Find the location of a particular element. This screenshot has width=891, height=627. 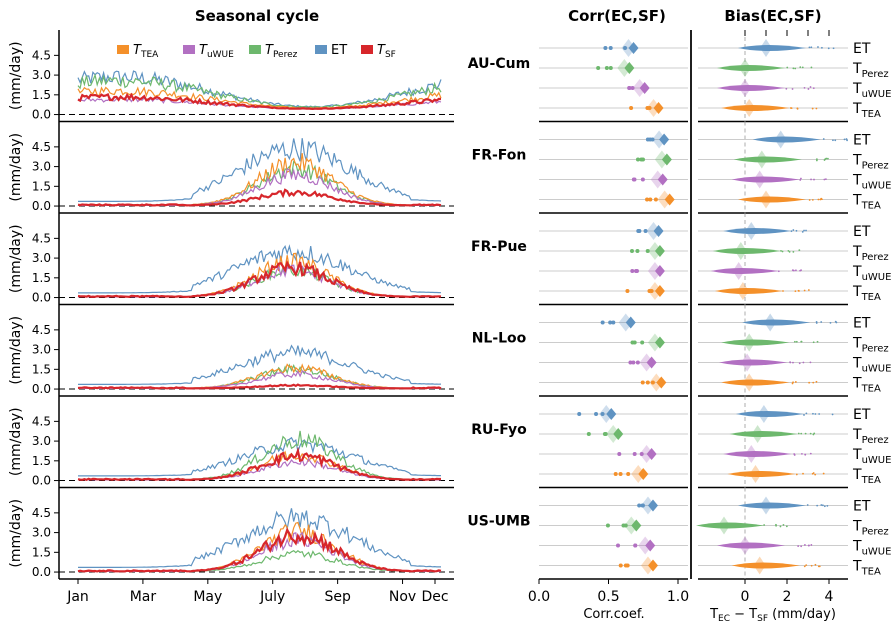

legend-sub: Perez is located at coordinates (285, 55).